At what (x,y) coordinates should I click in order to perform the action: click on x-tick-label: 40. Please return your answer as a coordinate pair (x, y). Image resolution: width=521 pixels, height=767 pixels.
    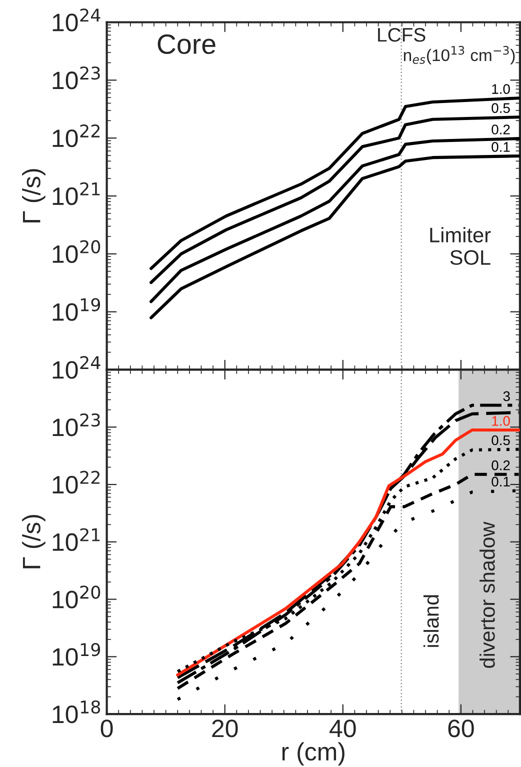
    Looking at the image, I should click on (343, 729).